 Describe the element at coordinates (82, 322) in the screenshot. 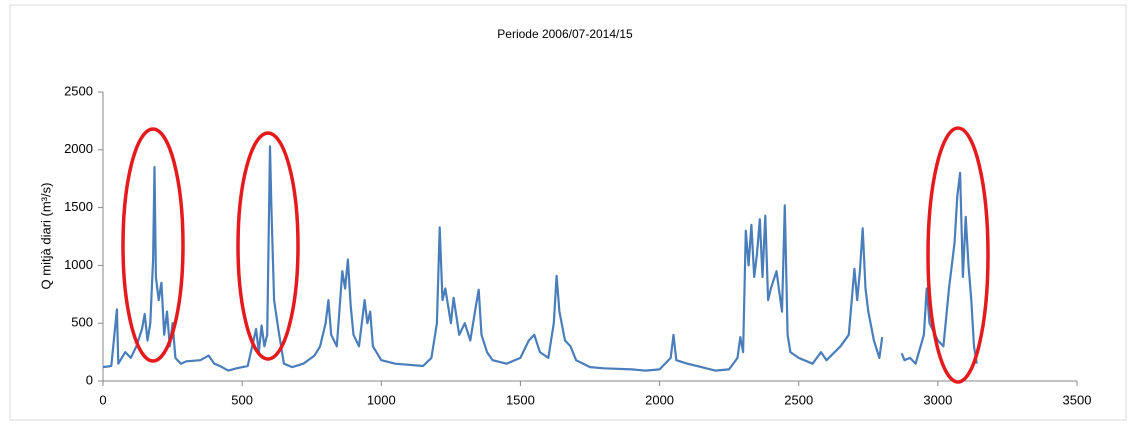

I see `y-tick-label: 500` at that location.